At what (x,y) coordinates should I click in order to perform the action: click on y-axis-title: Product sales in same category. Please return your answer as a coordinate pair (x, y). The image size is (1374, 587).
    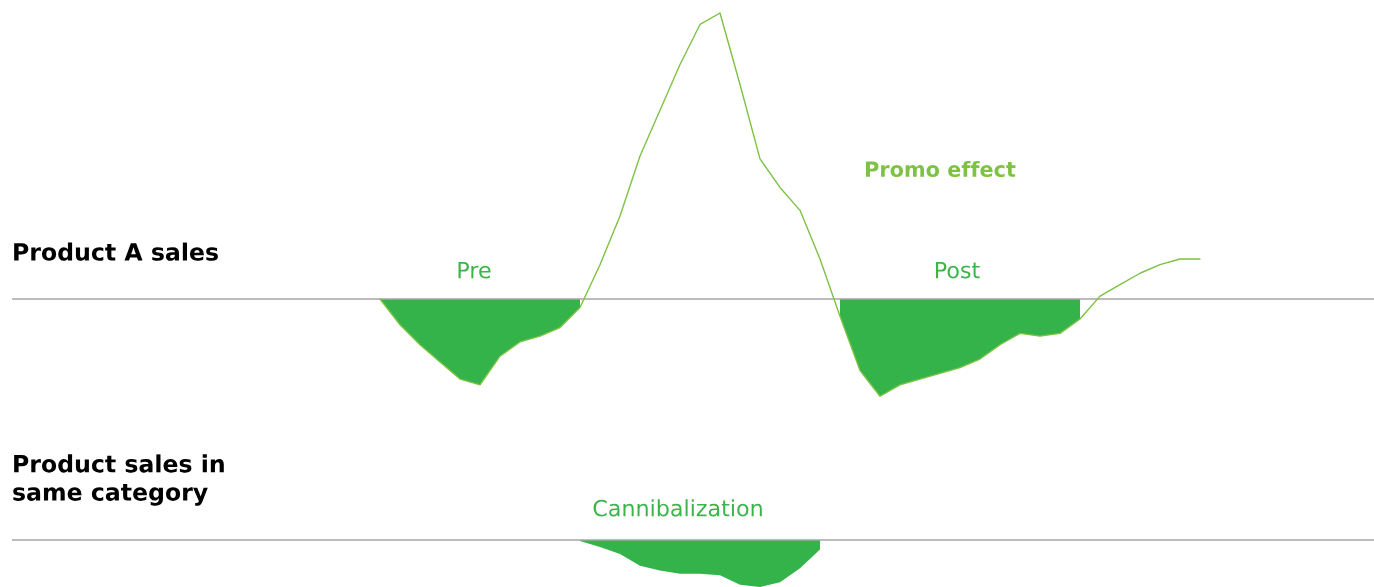
    Looking at the image, I should click on (118, 480).